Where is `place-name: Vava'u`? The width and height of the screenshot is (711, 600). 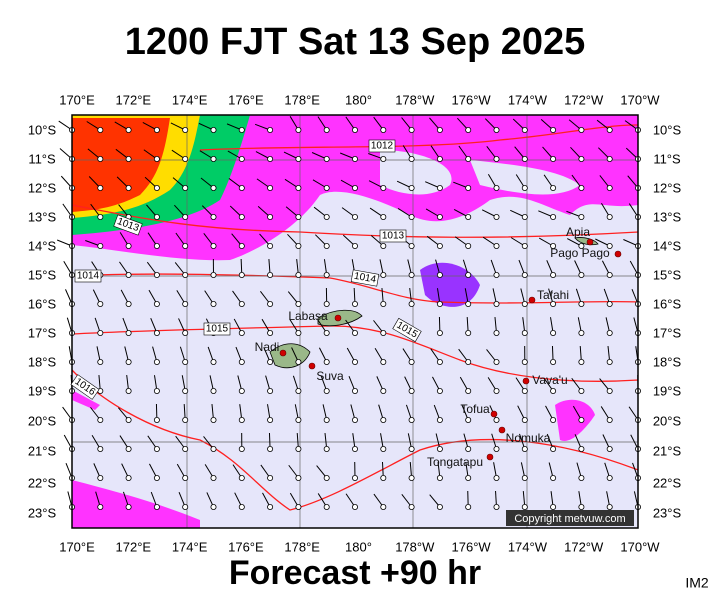
place-name: Vava'u is located at coordinates (549, 380).